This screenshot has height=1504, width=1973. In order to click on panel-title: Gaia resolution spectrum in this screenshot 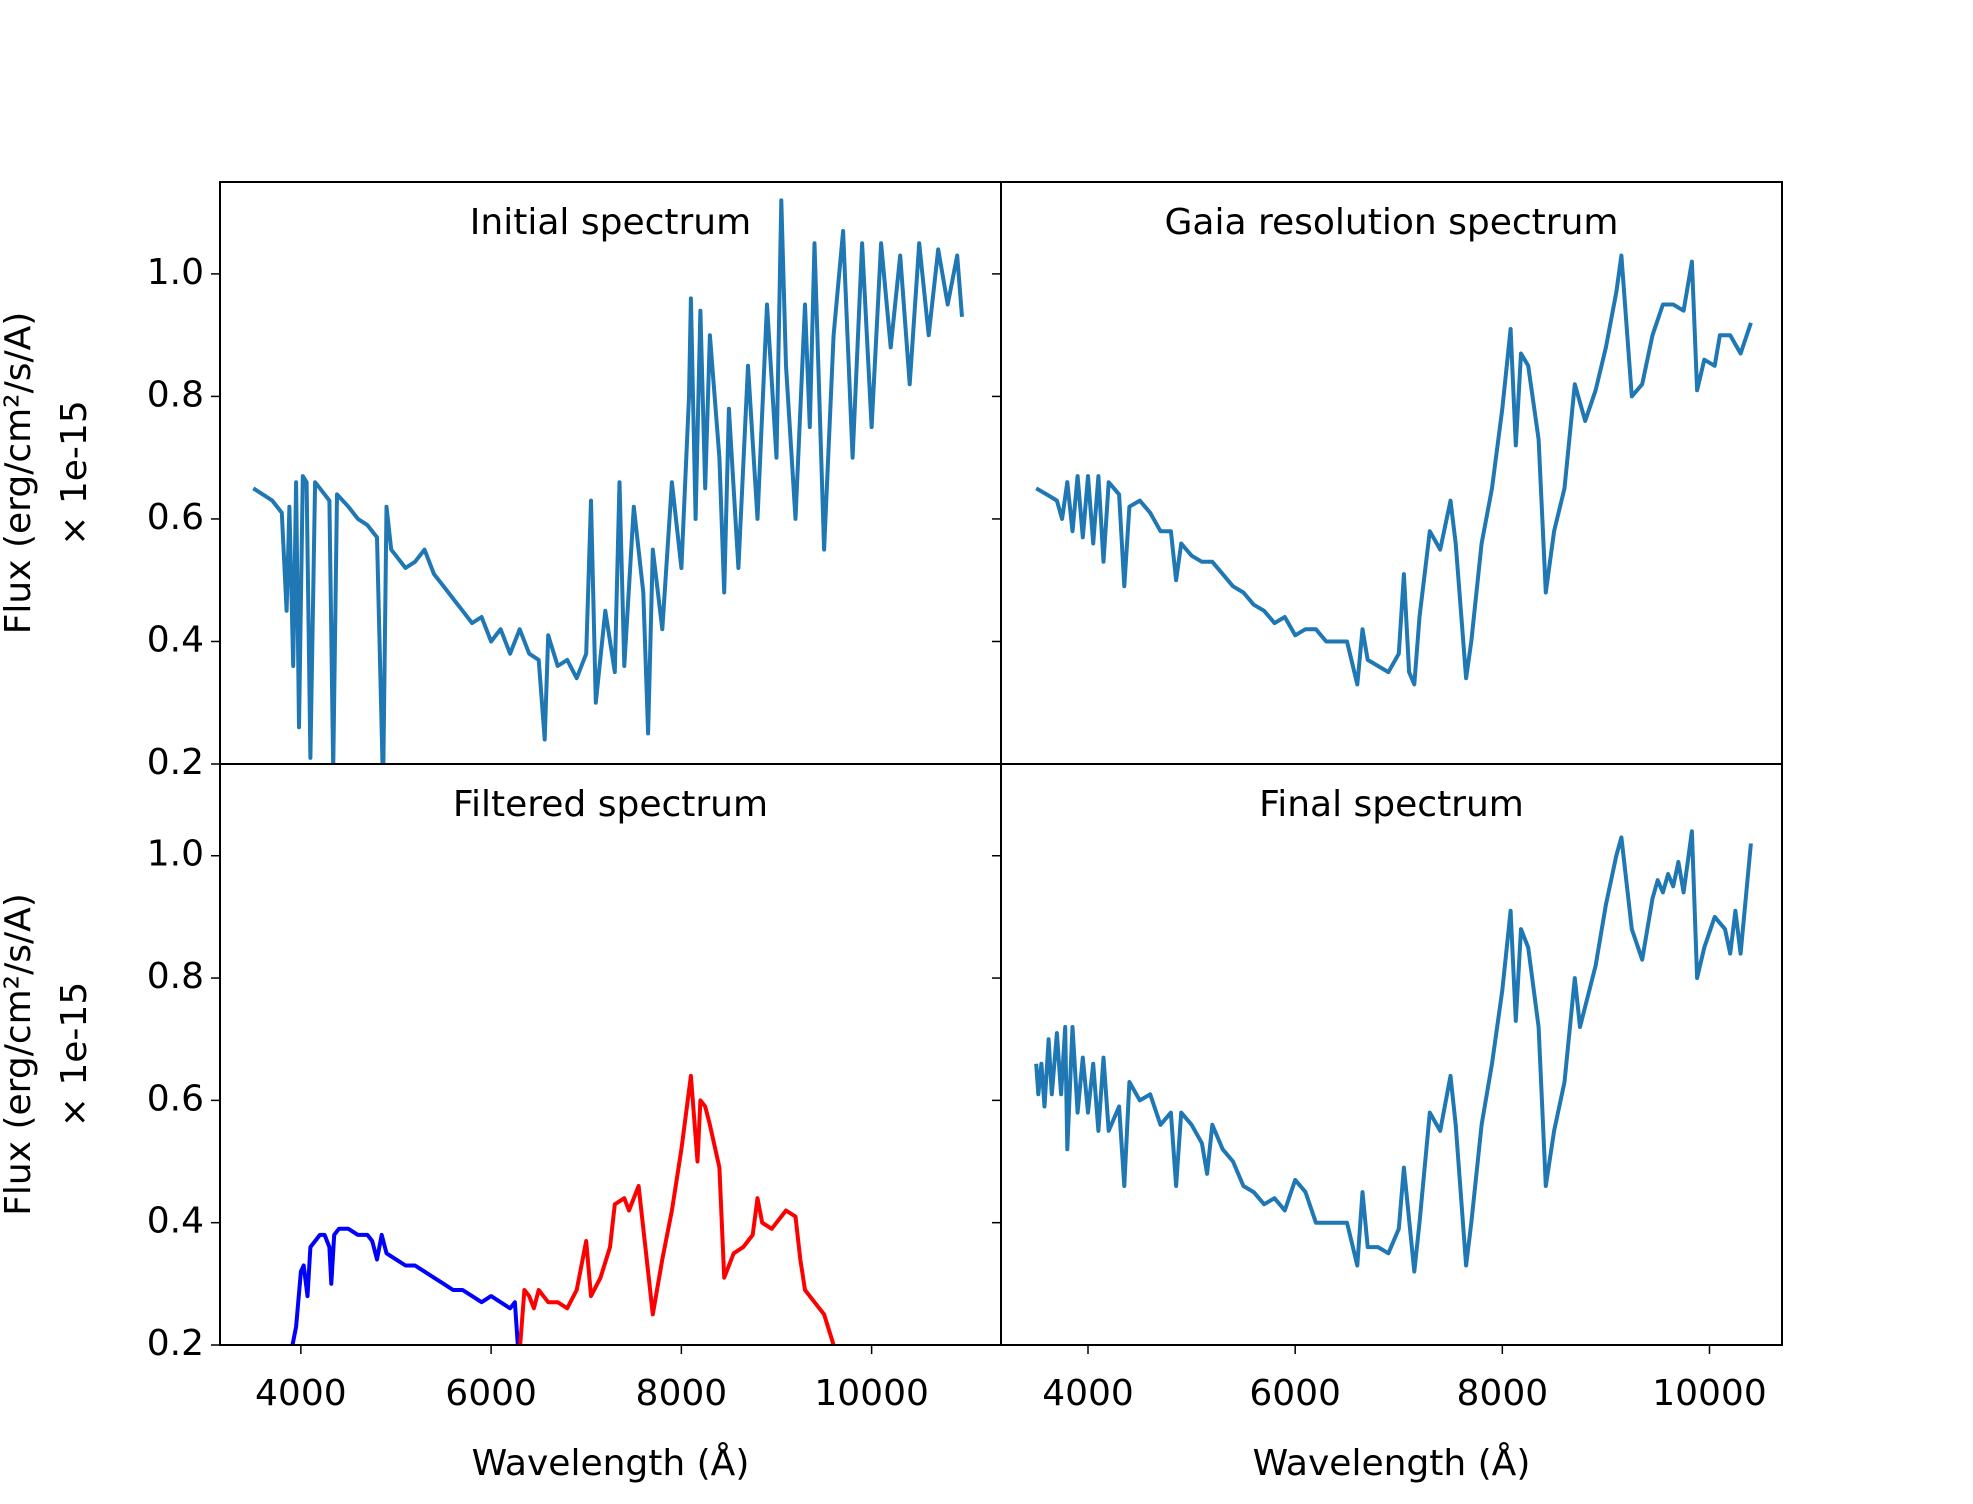, I will do `click(1392, 222)`.